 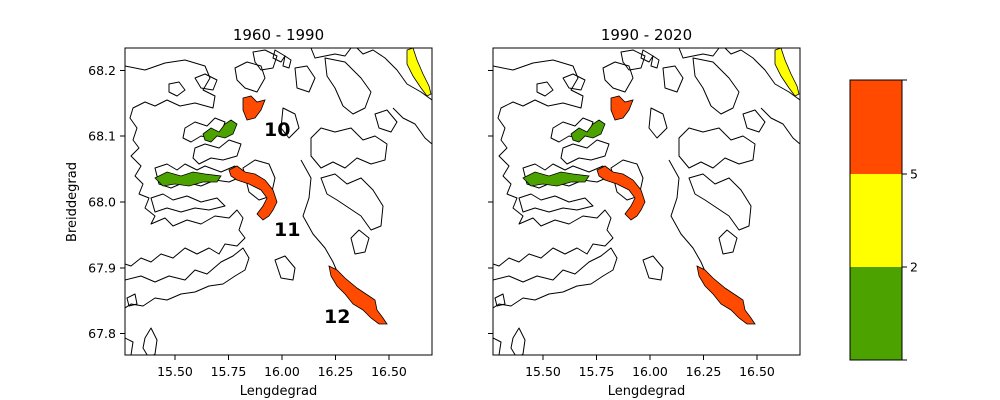 What do you see at coordinates (72, 202) in the screenshot?
I see `y-axis-label: Breiddegrad` at bounding box center [72, 202].